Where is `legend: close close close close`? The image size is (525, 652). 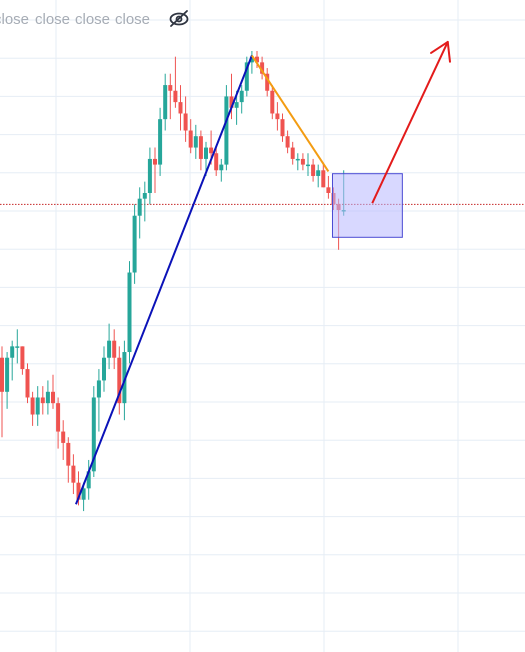
legend: close close close close is located at coordinates (94, 19).